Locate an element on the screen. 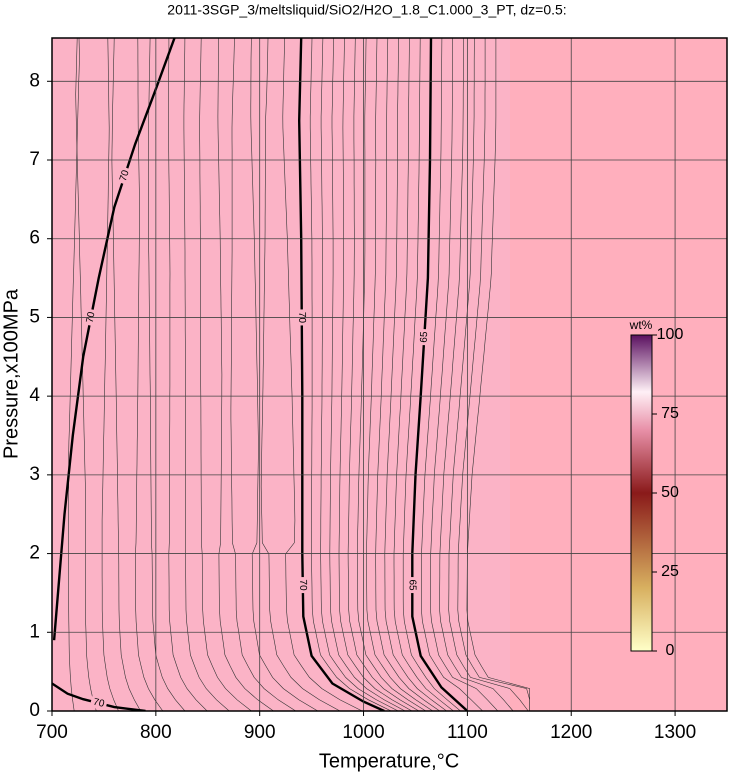 This screenshot has width=734, height=781. colorbar-tick-label: 25 is located at coordinates (670, 571).